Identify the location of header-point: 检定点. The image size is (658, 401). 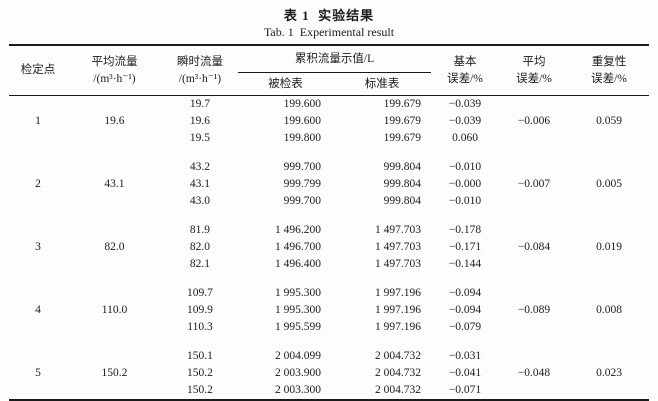
(38, 70).